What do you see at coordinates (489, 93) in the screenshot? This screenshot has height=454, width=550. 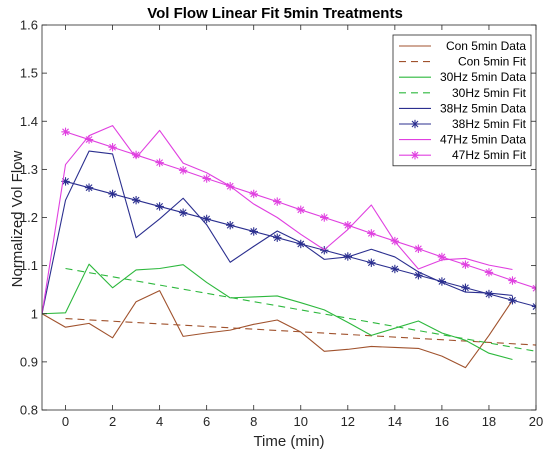 I see `legend-label: 30Hz 5min Fit` at bounding box center [489, 93].